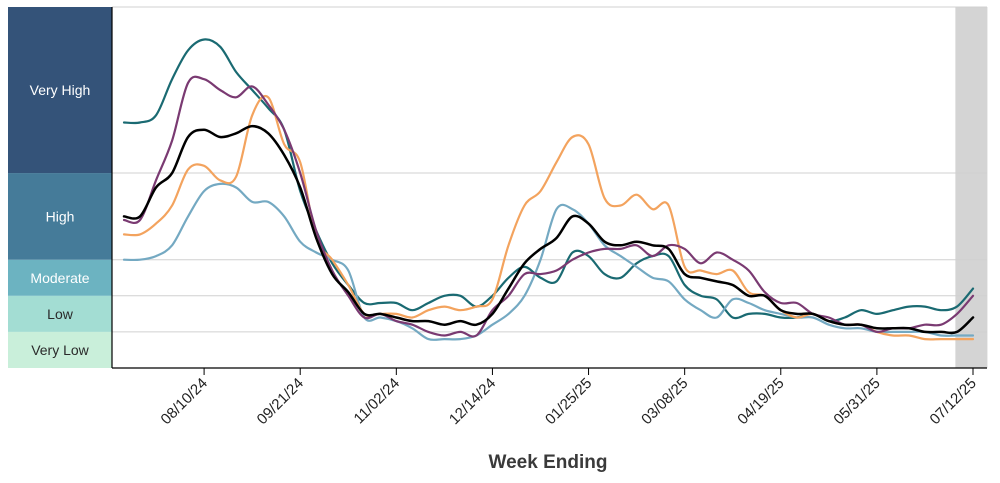 This screenshot has height=483, width=1000. I want to click on x-tick-label: 03/08/25, so click(664, 401).